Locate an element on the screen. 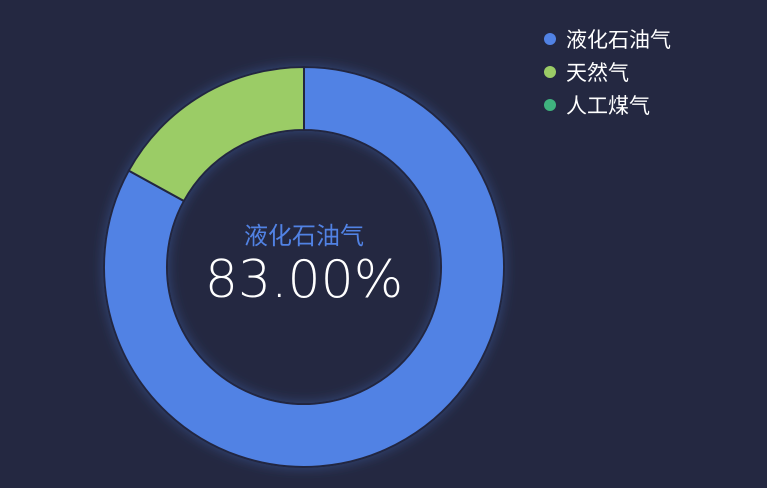  legend-label: 液化石油气 is located at coordinates (618, 39).